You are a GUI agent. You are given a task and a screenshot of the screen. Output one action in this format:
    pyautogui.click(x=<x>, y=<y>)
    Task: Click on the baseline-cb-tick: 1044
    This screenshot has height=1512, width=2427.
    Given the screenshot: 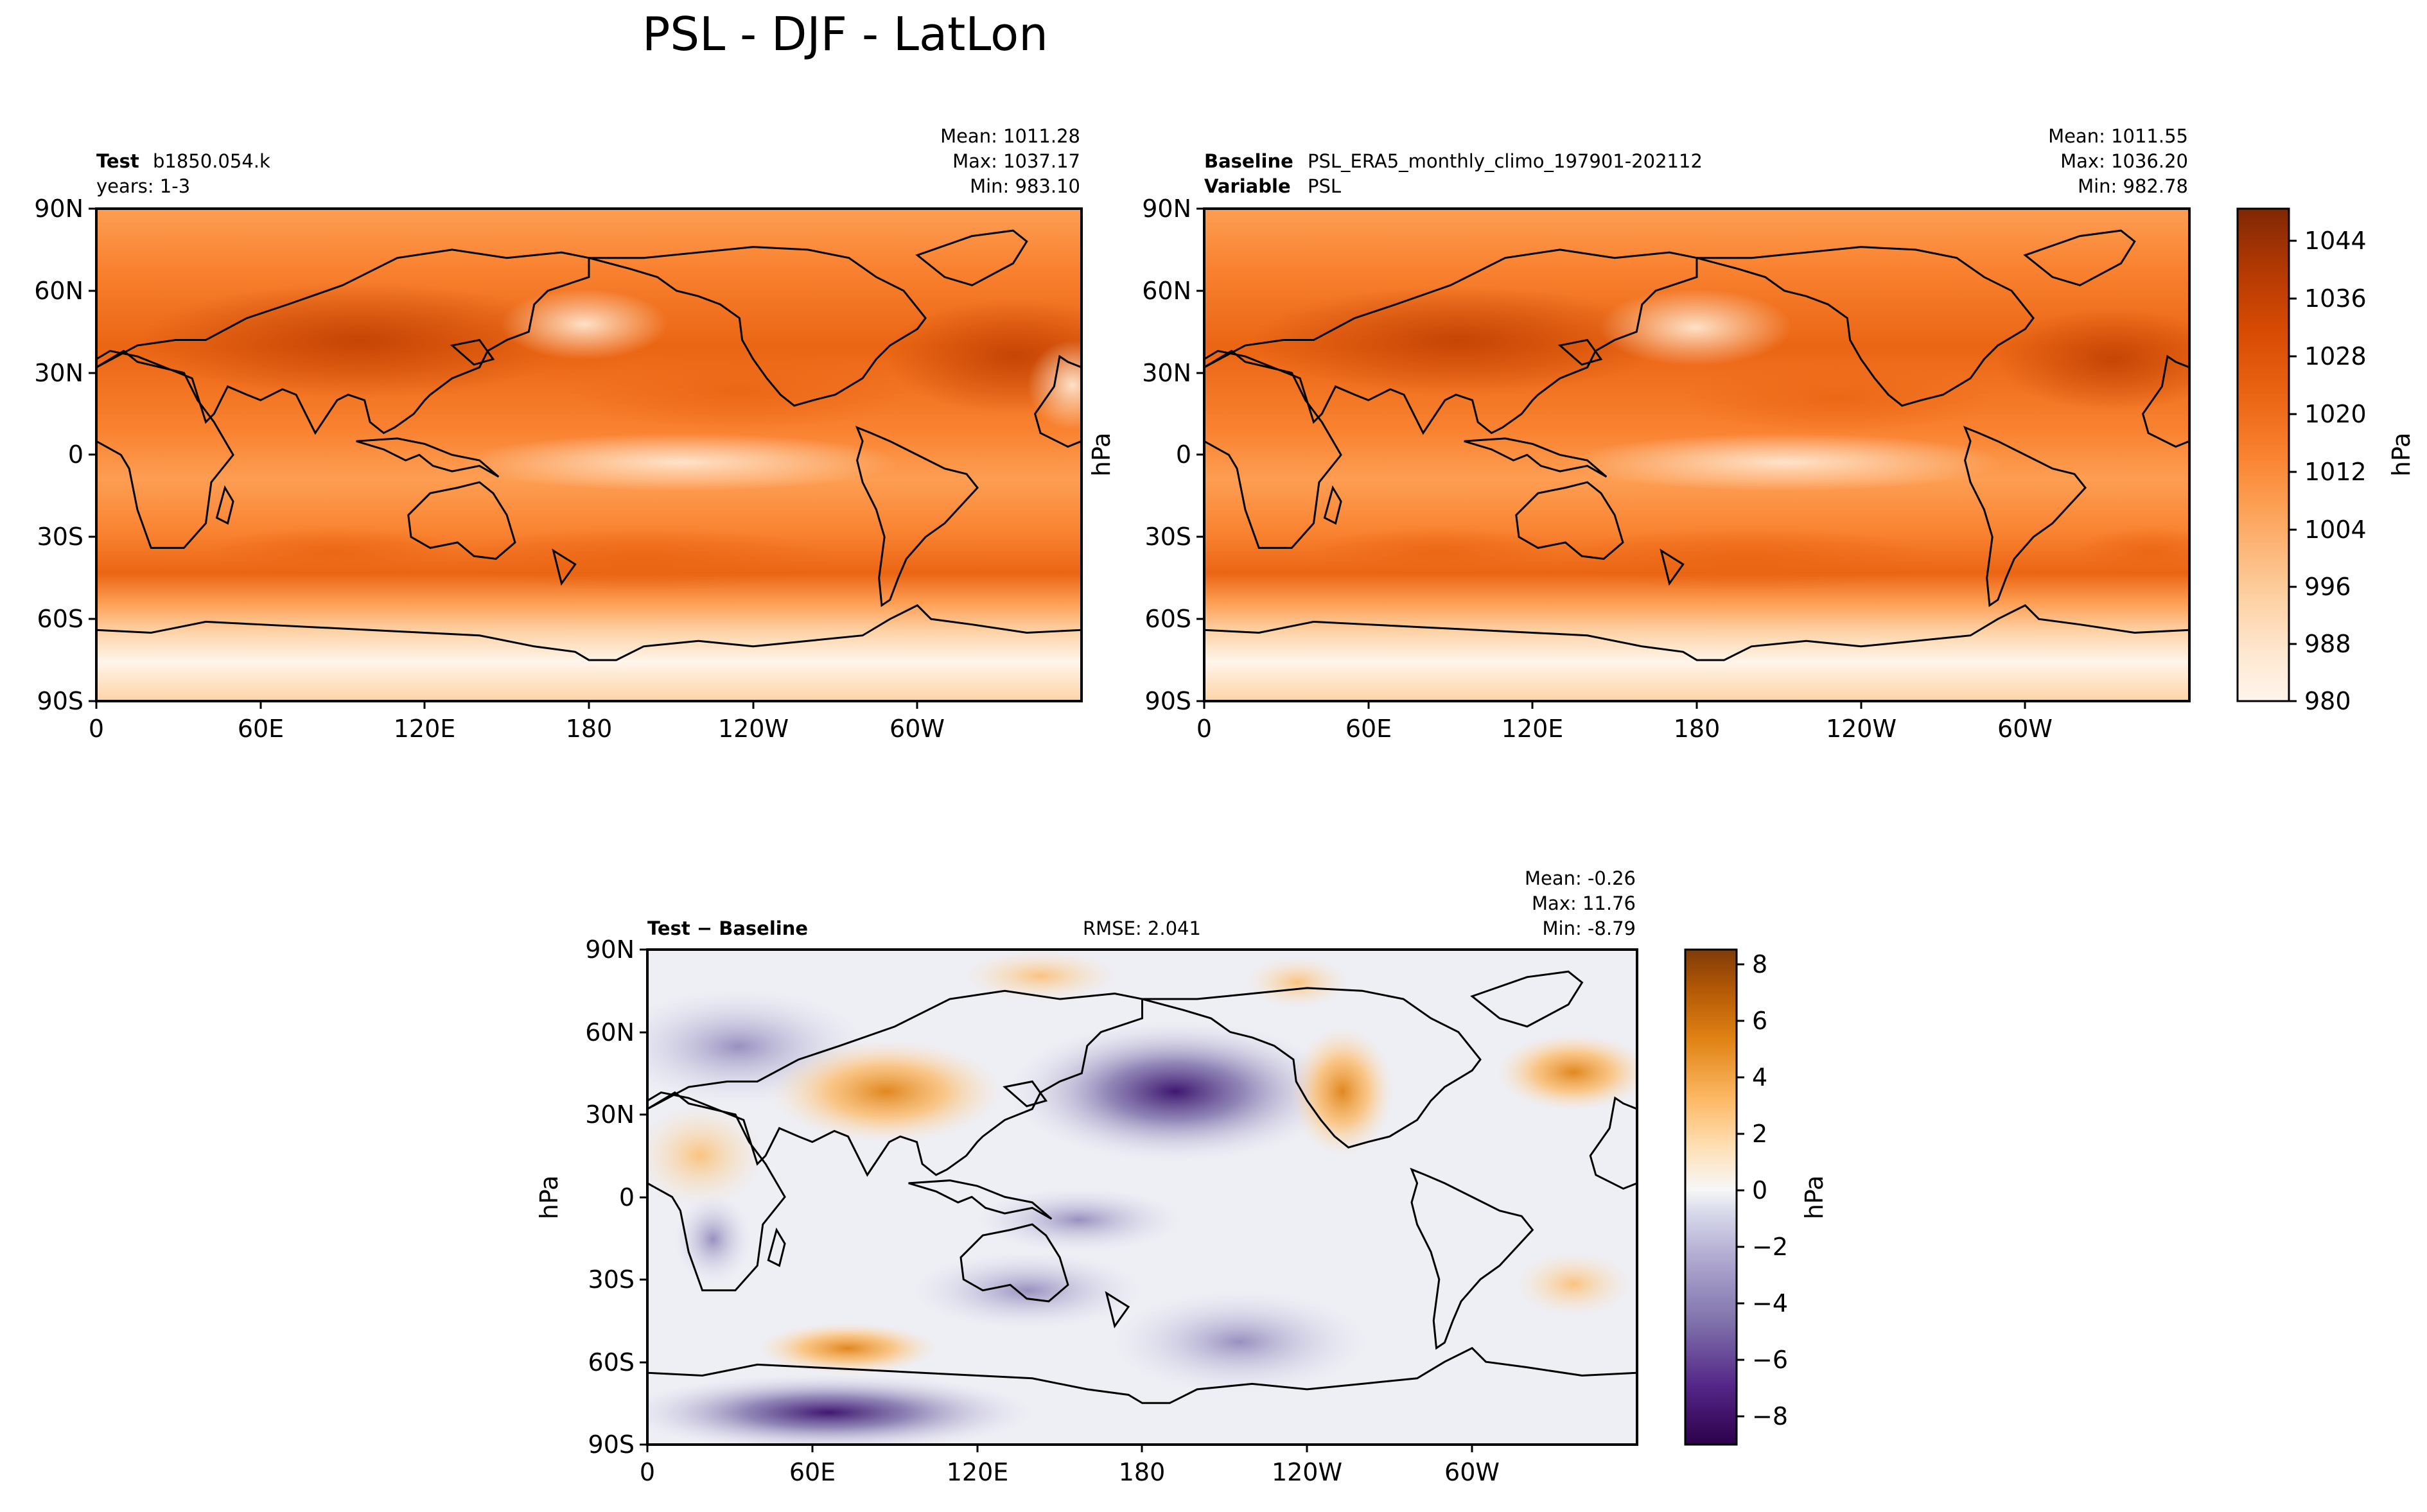 What is the action you would take?
    pyautogui.click(x=2335, y=241)
    